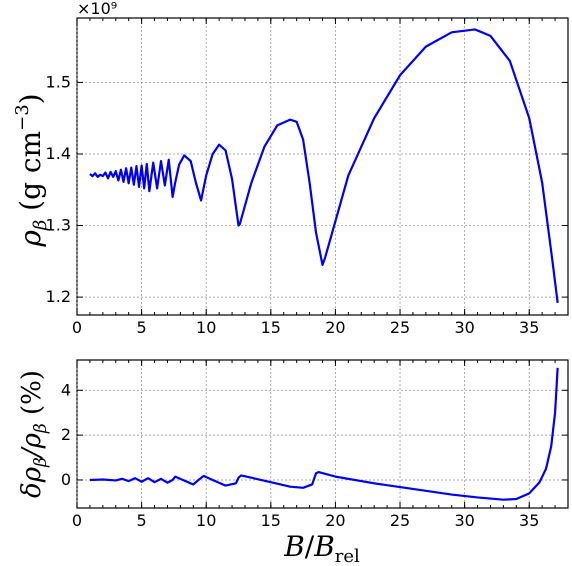 This screenshot has width=572, height=566. I want to click on bottom-x-tick-label: 0, so click(77, 520).